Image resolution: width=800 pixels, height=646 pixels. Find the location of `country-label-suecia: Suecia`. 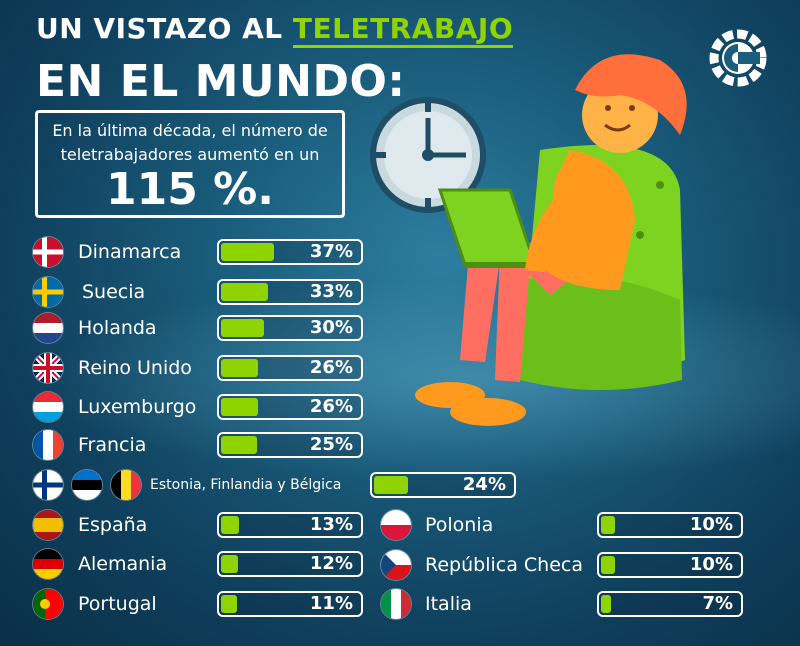

country-label-suecia: Suecia is located at coordinates (114, 292).